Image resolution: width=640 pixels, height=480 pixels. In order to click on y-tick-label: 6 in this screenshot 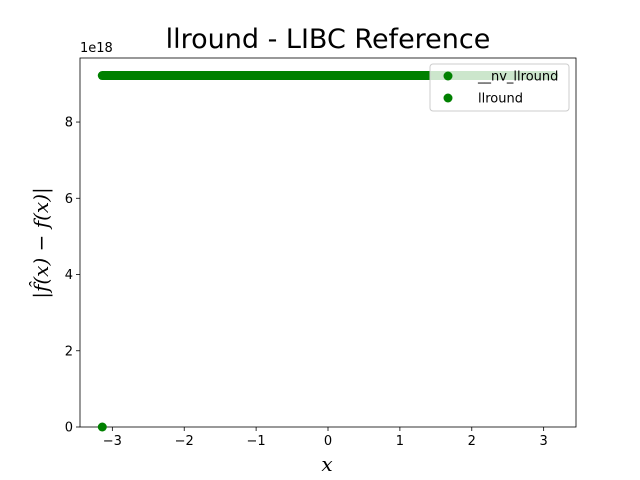, I will do `click(69, 199)`.